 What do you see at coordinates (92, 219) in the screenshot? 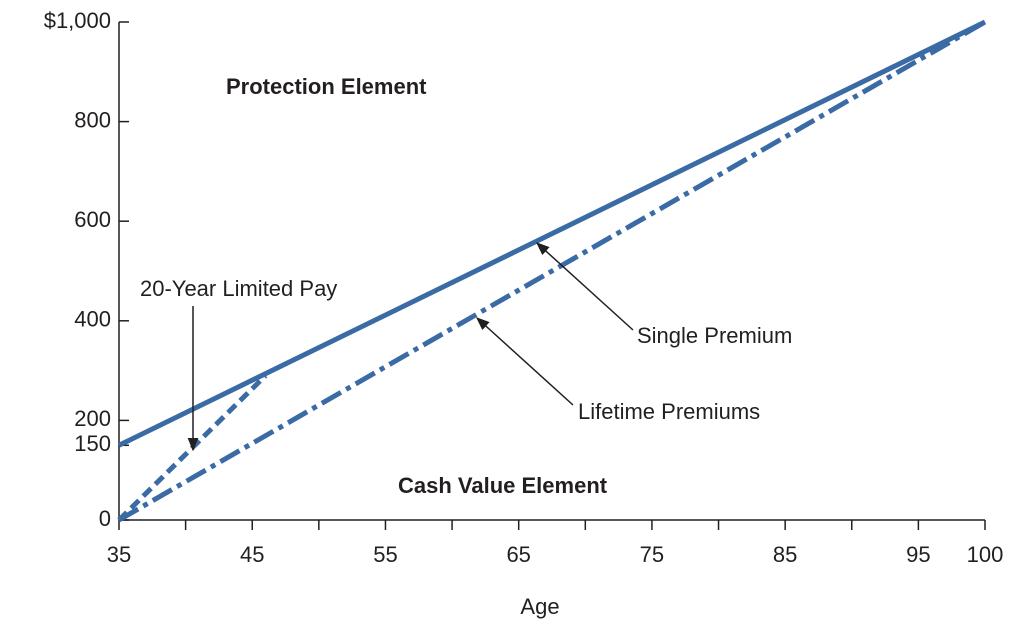
I see `y-tick-label: 600` at bounding box center [92, 219].